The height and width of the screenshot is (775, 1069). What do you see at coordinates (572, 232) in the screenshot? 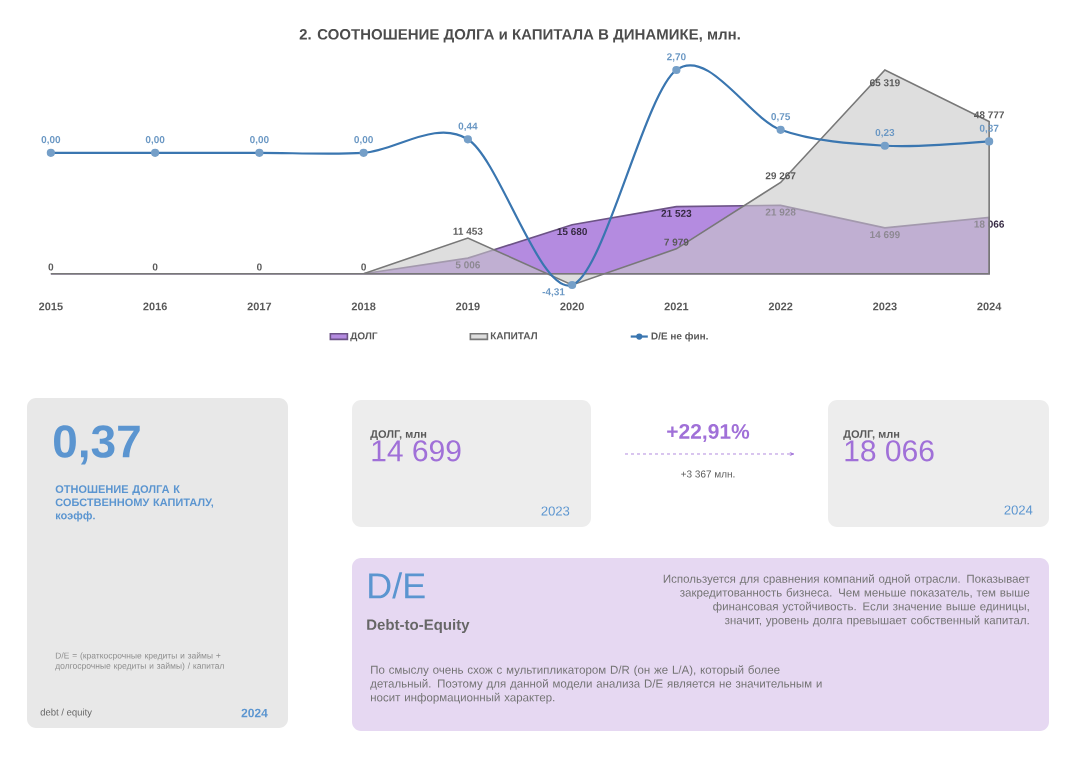
I see `data-label: 15 680` at bounding box center [572, 232].